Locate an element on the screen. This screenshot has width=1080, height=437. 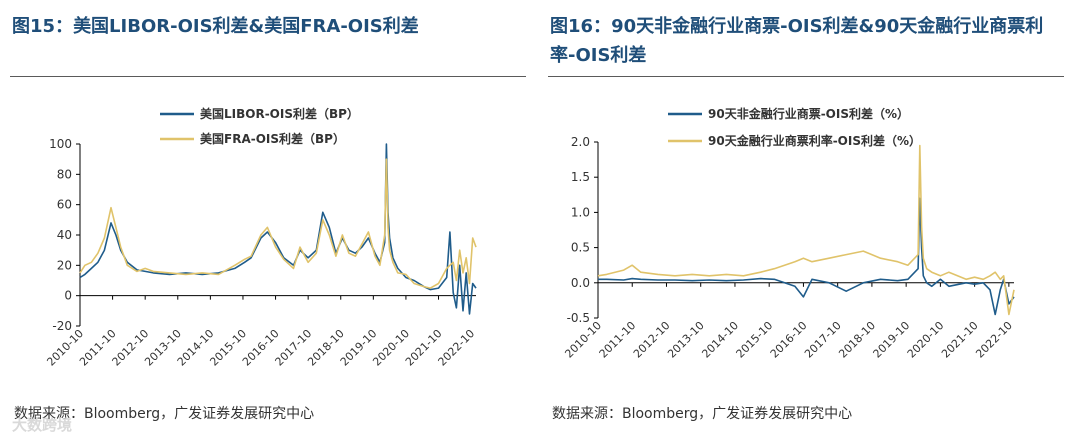
figure-16-title: 图16：90天非金融行业商票-OIS利差&90天金融行业商票利率-OIS利差 is located at coordinates (805, 41).